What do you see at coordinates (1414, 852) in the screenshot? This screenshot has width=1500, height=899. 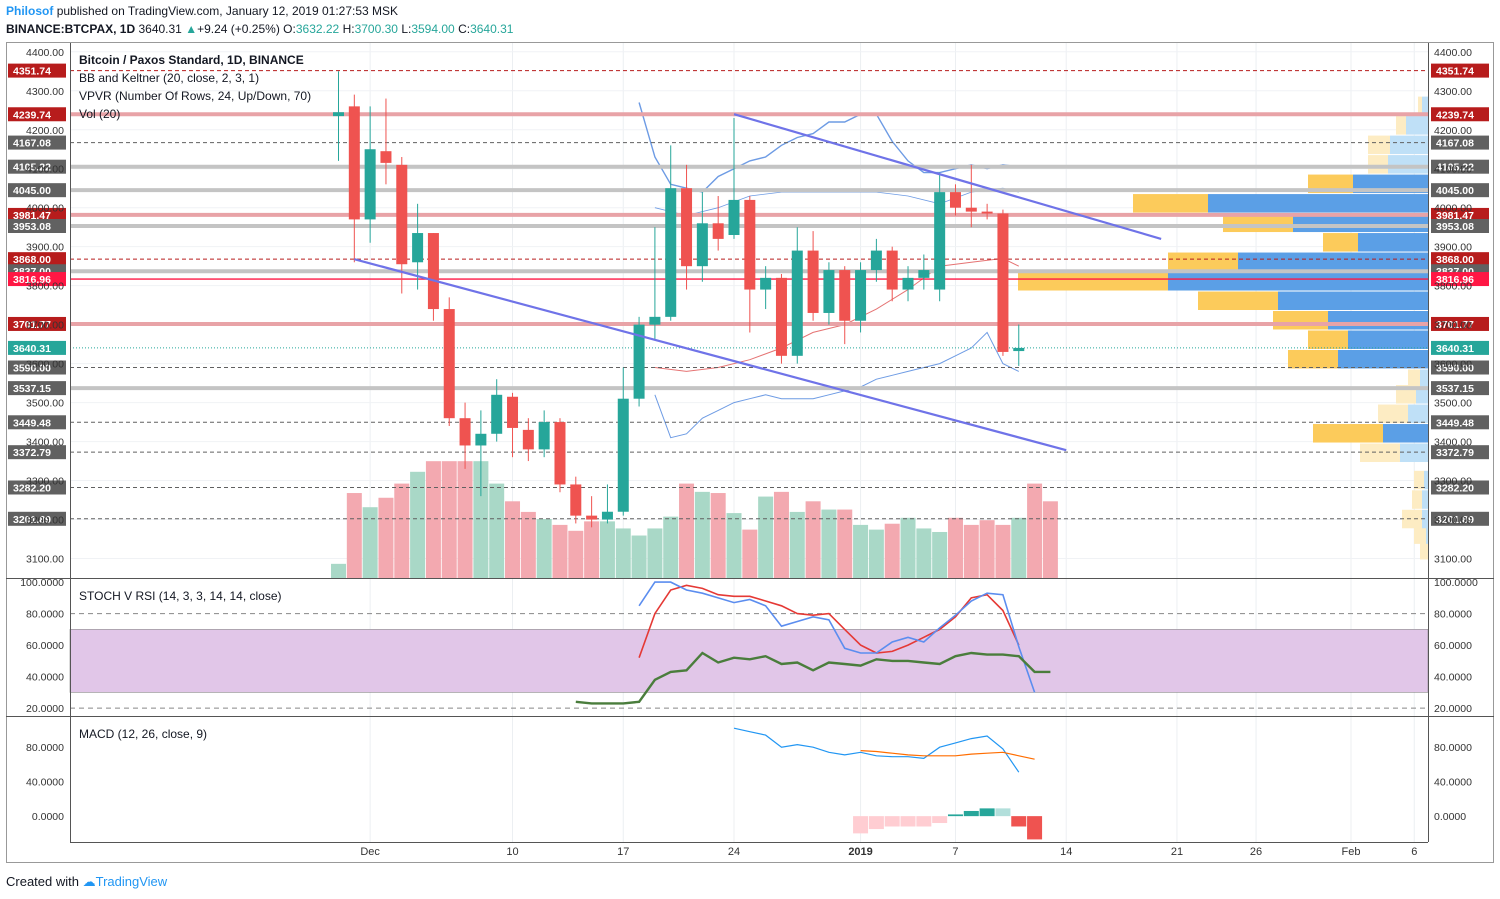 I see `x-tick-label: 6` at bounding box center [1414, 852].